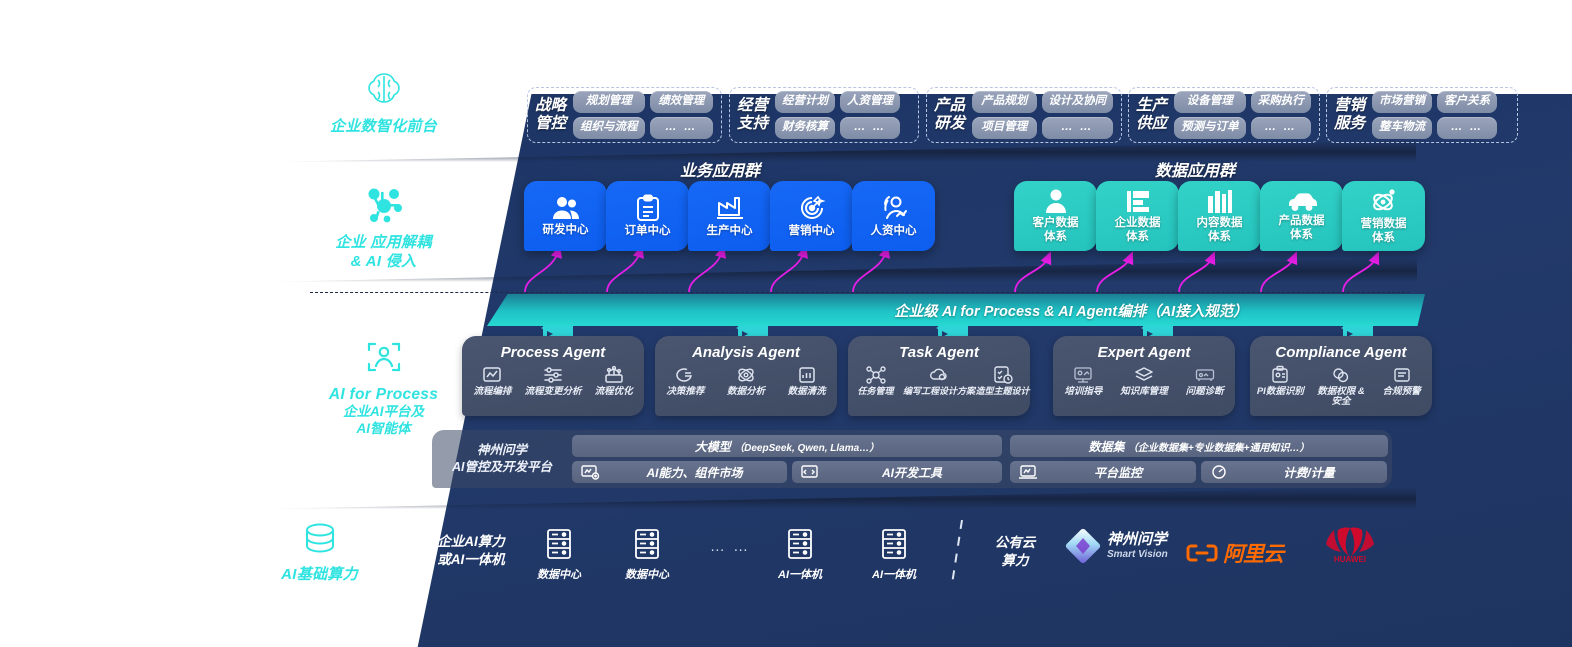 Image resolution: width=1572 pixels, height=647 pixels. I want to click on domain-chip: 产品规划, so click(1004, 102).